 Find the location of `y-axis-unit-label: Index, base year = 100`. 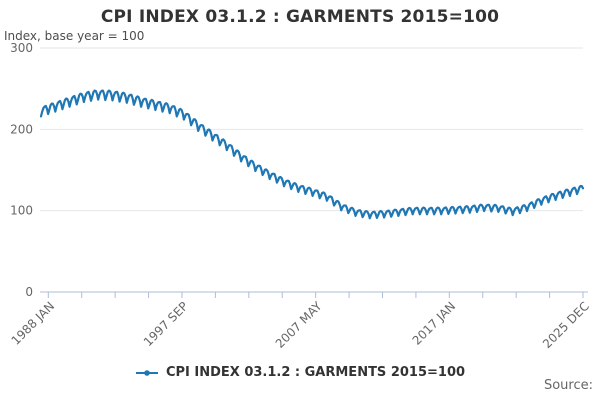

y-axis-unit-label: Index, base year = 100 is located at coordinates (74, 36).